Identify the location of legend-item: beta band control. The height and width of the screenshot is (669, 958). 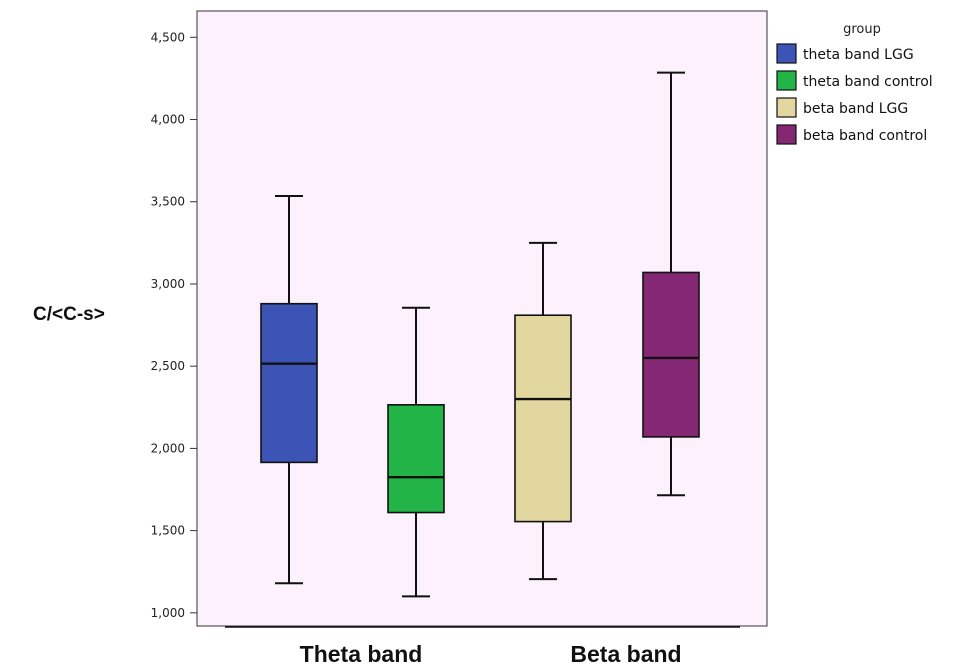
(851, 134).